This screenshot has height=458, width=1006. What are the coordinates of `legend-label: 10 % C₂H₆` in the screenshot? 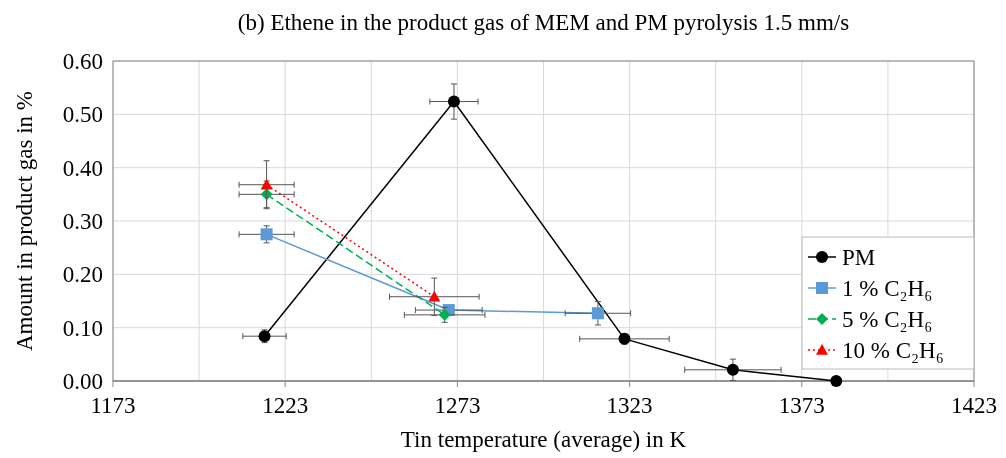 It's located at (893, 350).